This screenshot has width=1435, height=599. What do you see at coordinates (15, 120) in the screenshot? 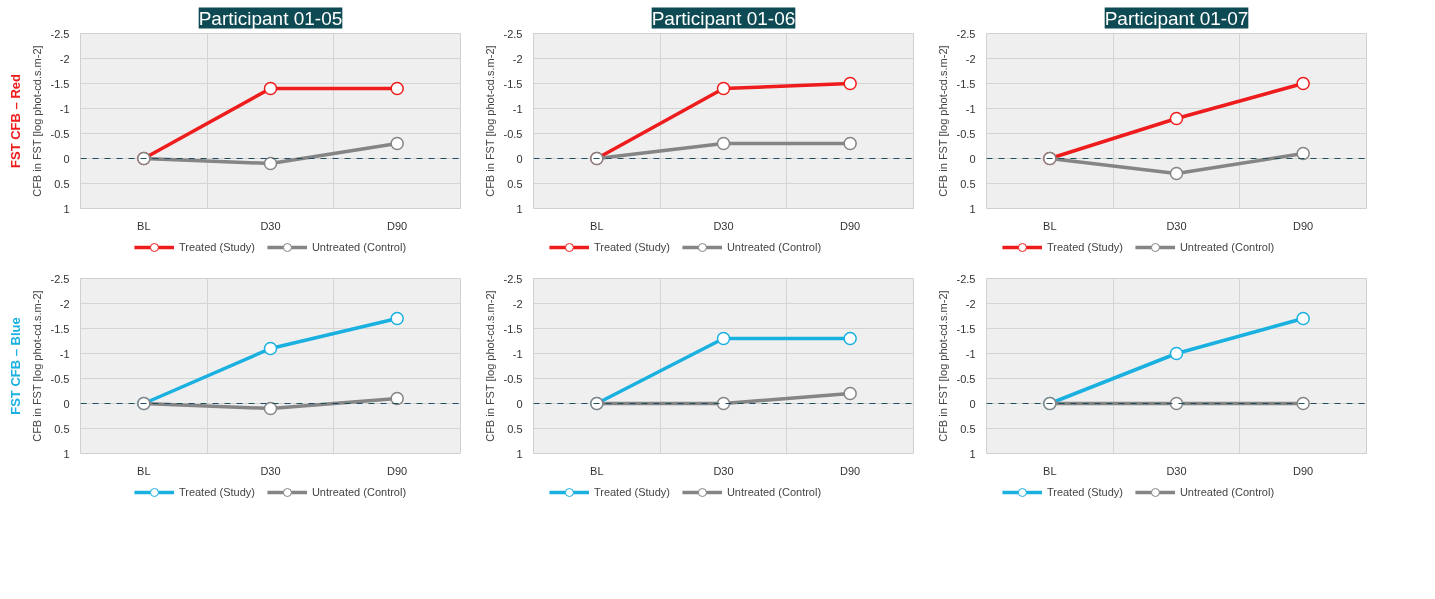
I see `text: FST CFB – Red` at bounding box center [15, 120].